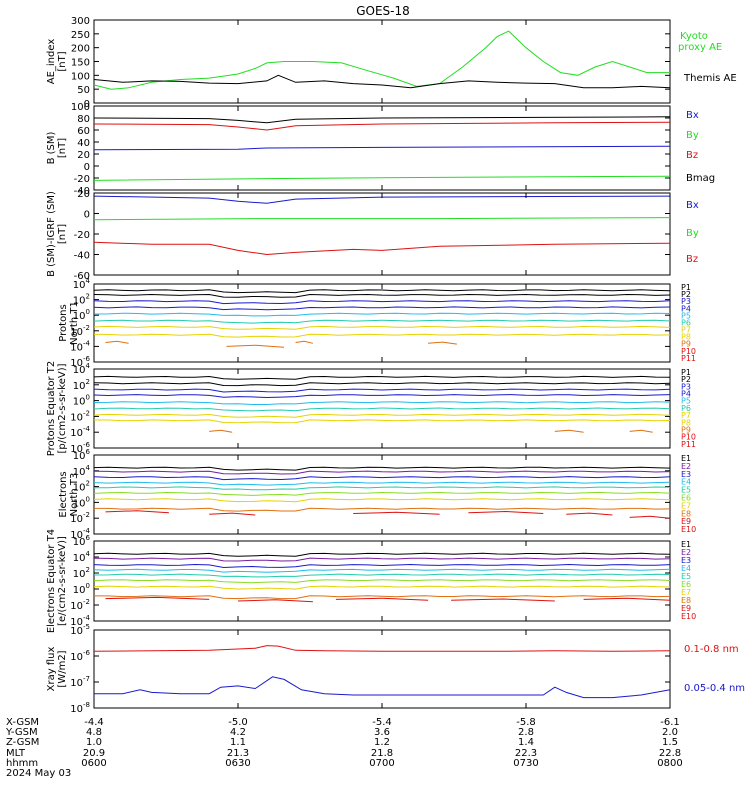 The width and height of the screenshot is (750, 800). I want to click on y-axis-label: Protons Equator T2[p/(cm2-s-sr-keV)], so click(57, 409).